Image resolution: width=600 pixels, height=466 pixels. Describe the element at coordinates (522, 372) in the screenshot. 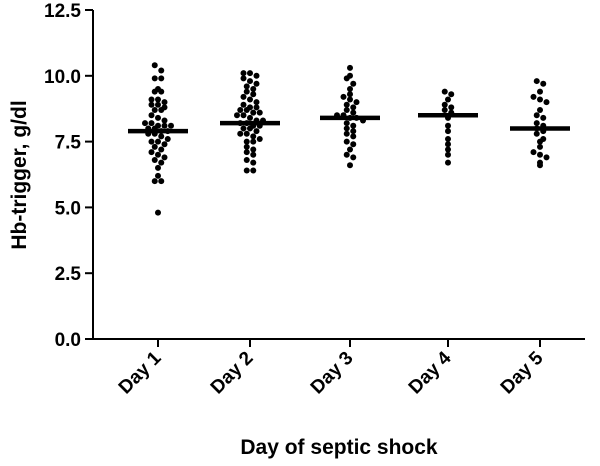

I see `x-tick-label: Day 5` at that location.